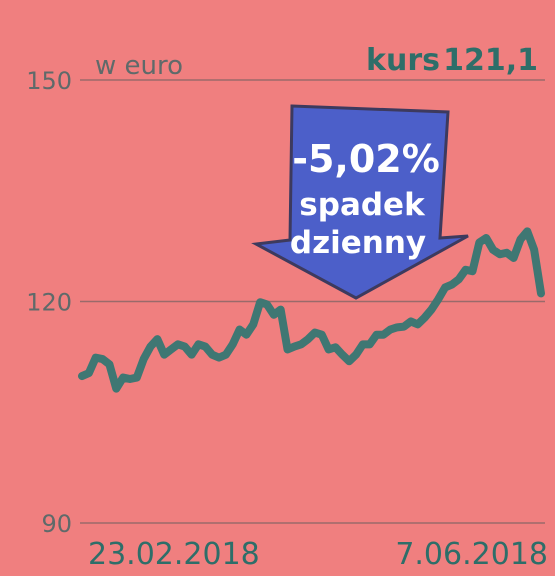  Describe the element at coordinates (139, 66) in the screenshot. I see `unit-label: w euro` at that location.